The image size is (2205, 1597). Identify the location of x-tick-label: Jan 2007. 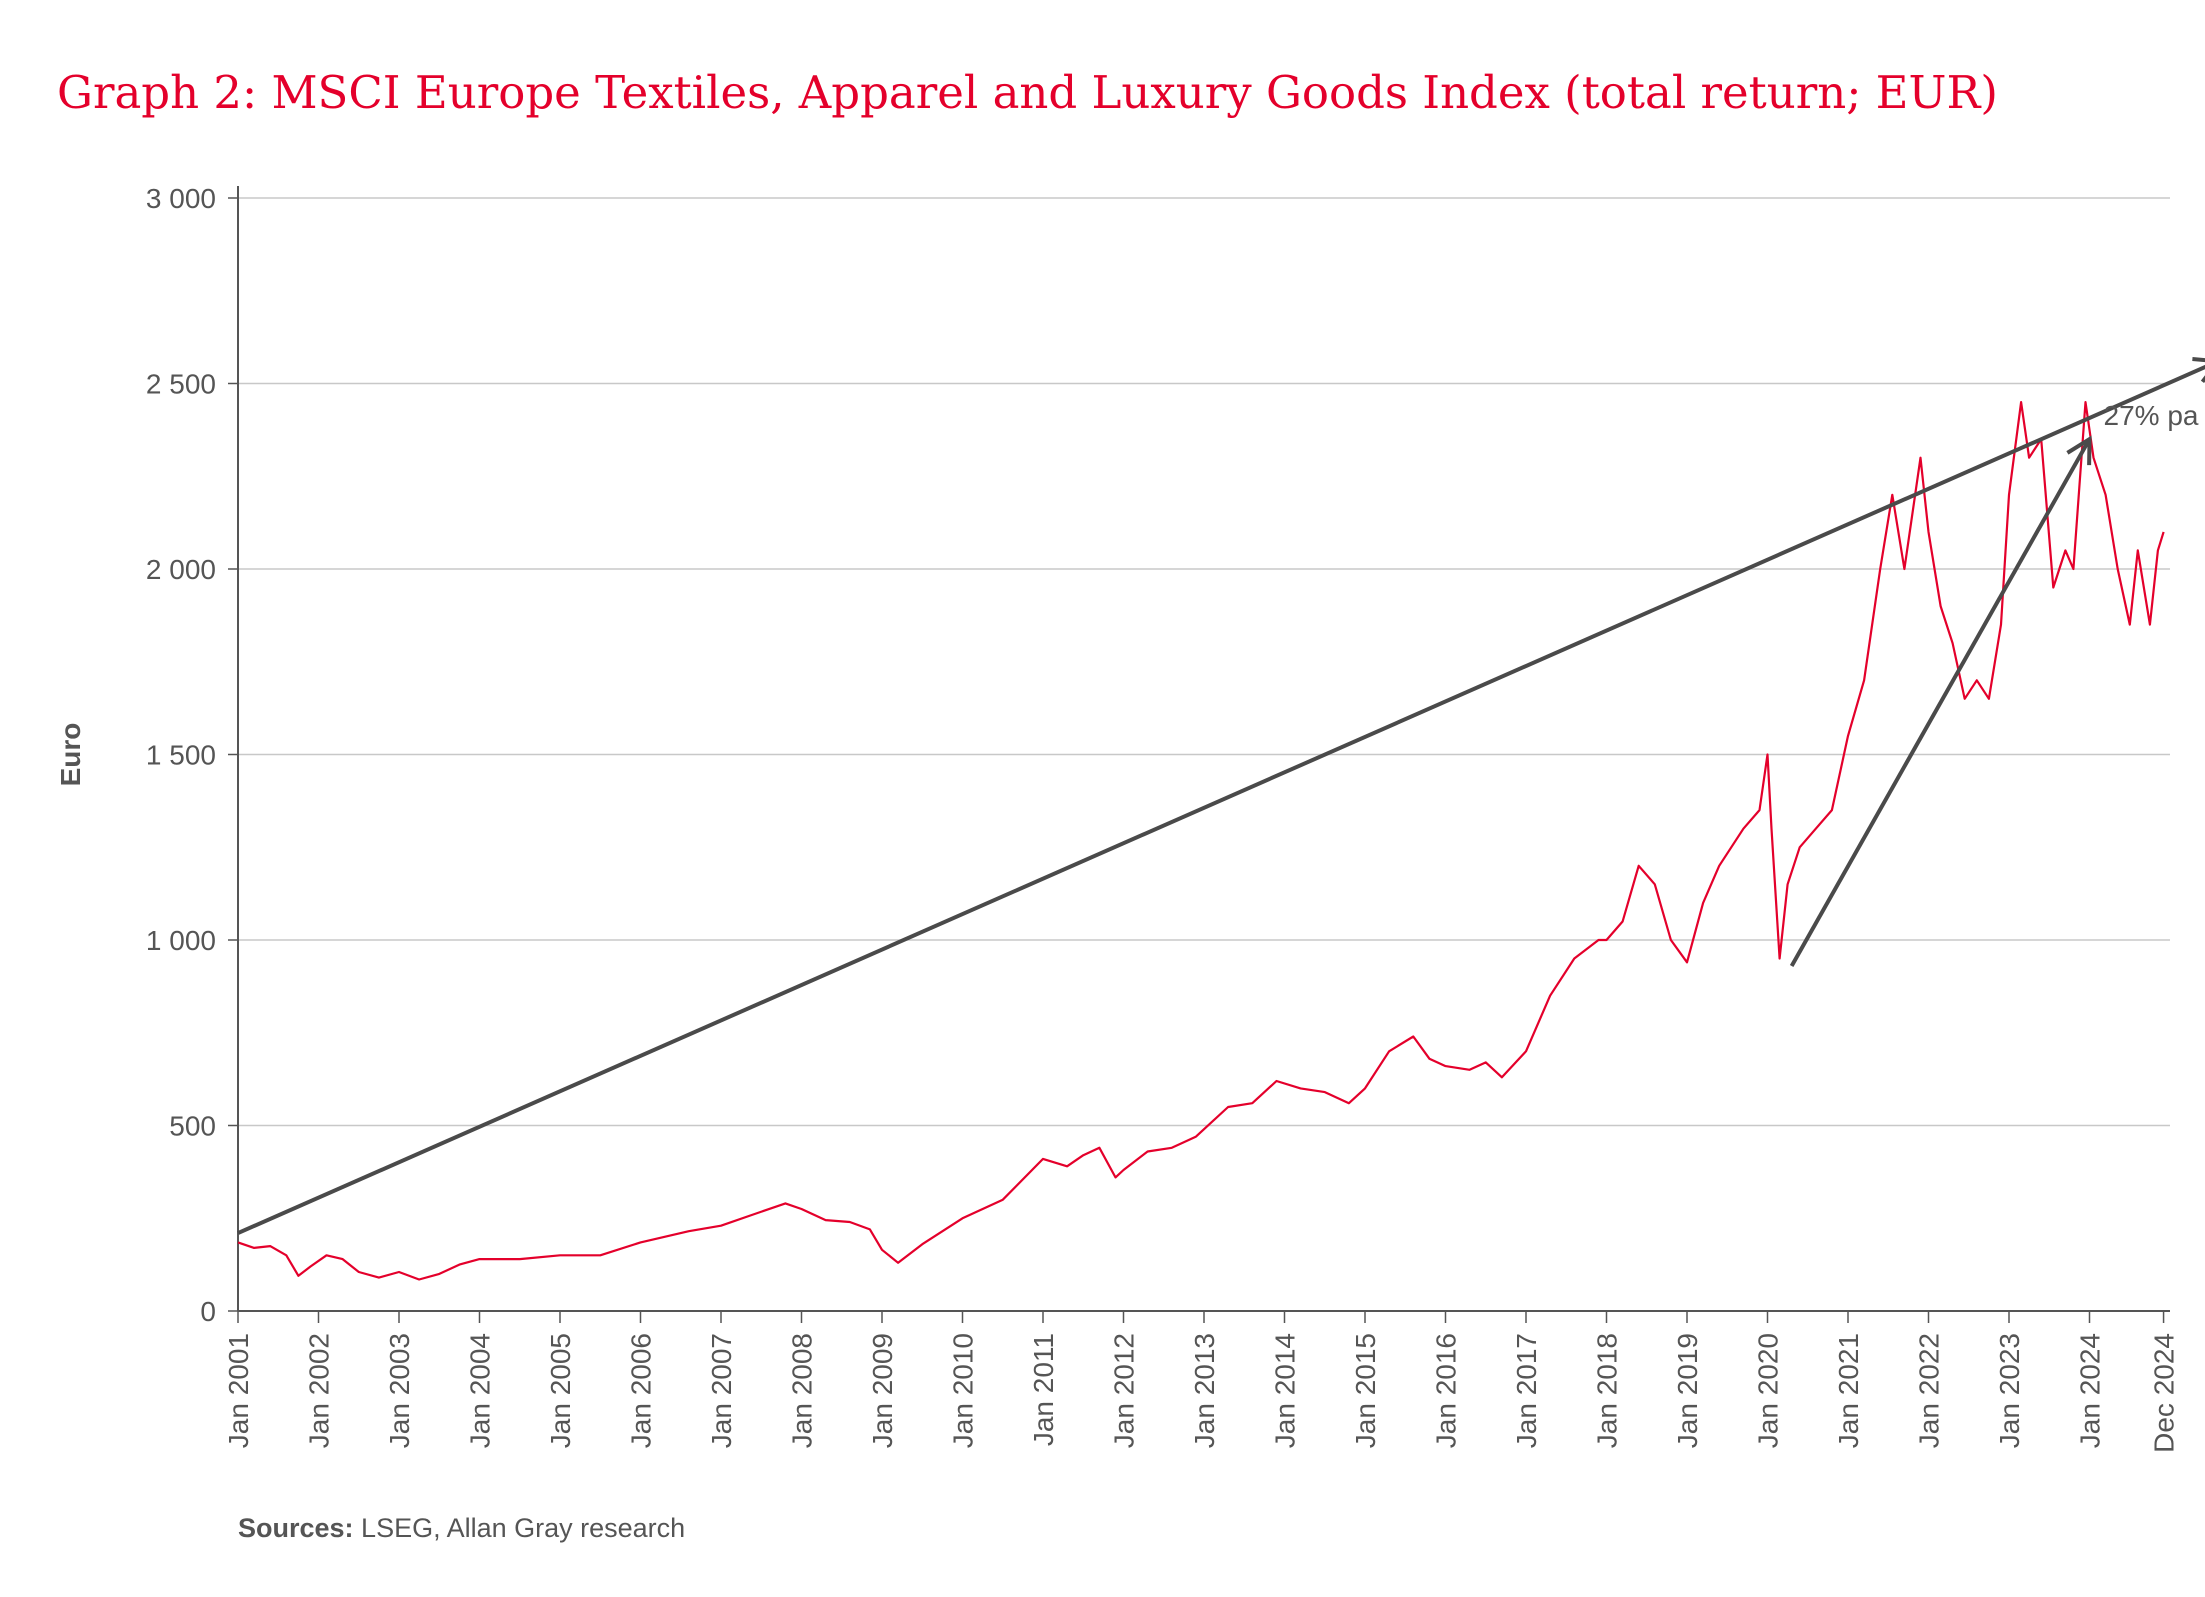
(721, 1390).